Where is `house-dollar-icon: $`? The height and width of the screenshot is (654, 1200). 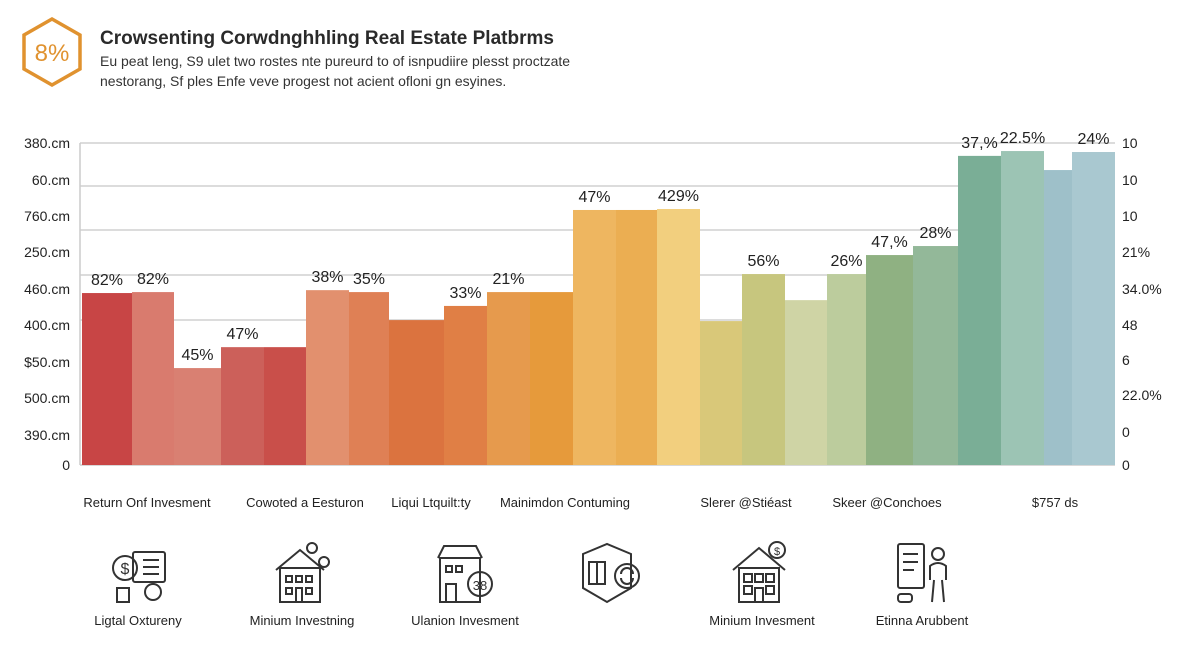
house-dollar-icon: $ is located at coordinates (759, 572).